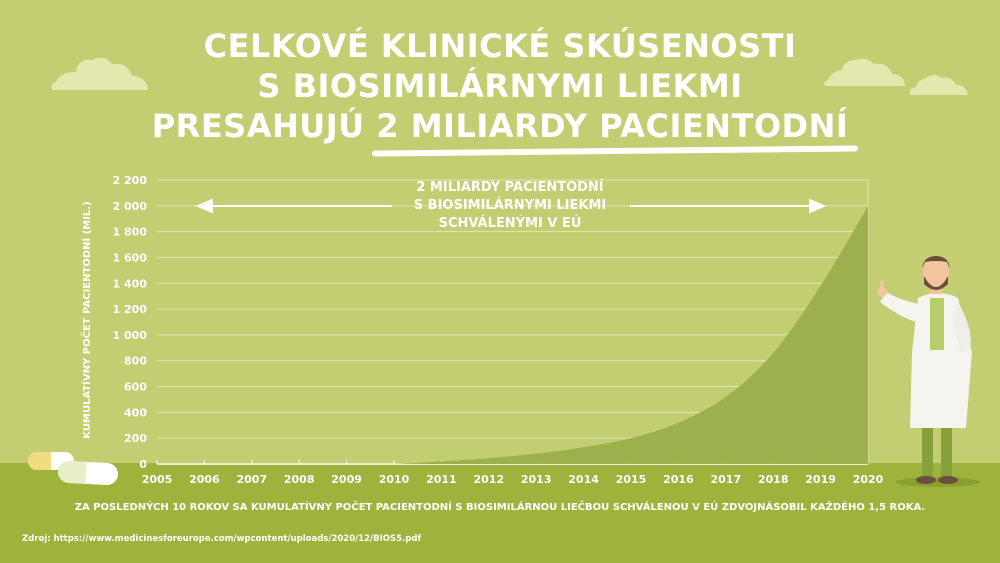 This screenshot has width=1000, height=563. What do you see at coordinates (135, 387) in the screenshot?
I see `y-tick-label: 600` at bounding box center [135, 387].